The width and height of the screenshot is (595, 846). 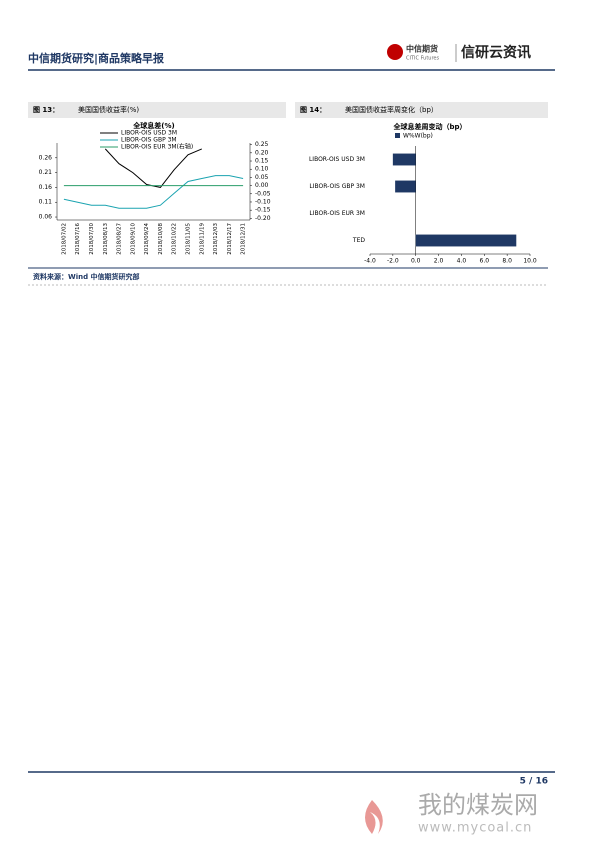 What do you see at coordinates (418, 136) in the screenshot?
I see `legend-label: W%W(bp)` at bounding box center [418, 136].